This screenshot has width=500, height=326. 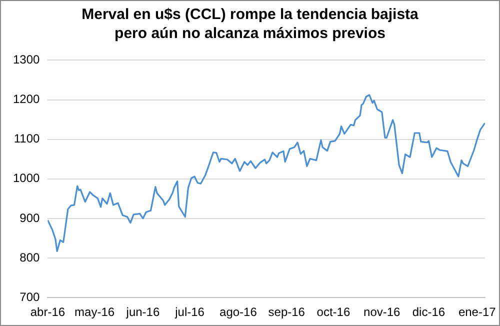 I want to click on x-tick-label: sep-16, so click(x=287, y=312).